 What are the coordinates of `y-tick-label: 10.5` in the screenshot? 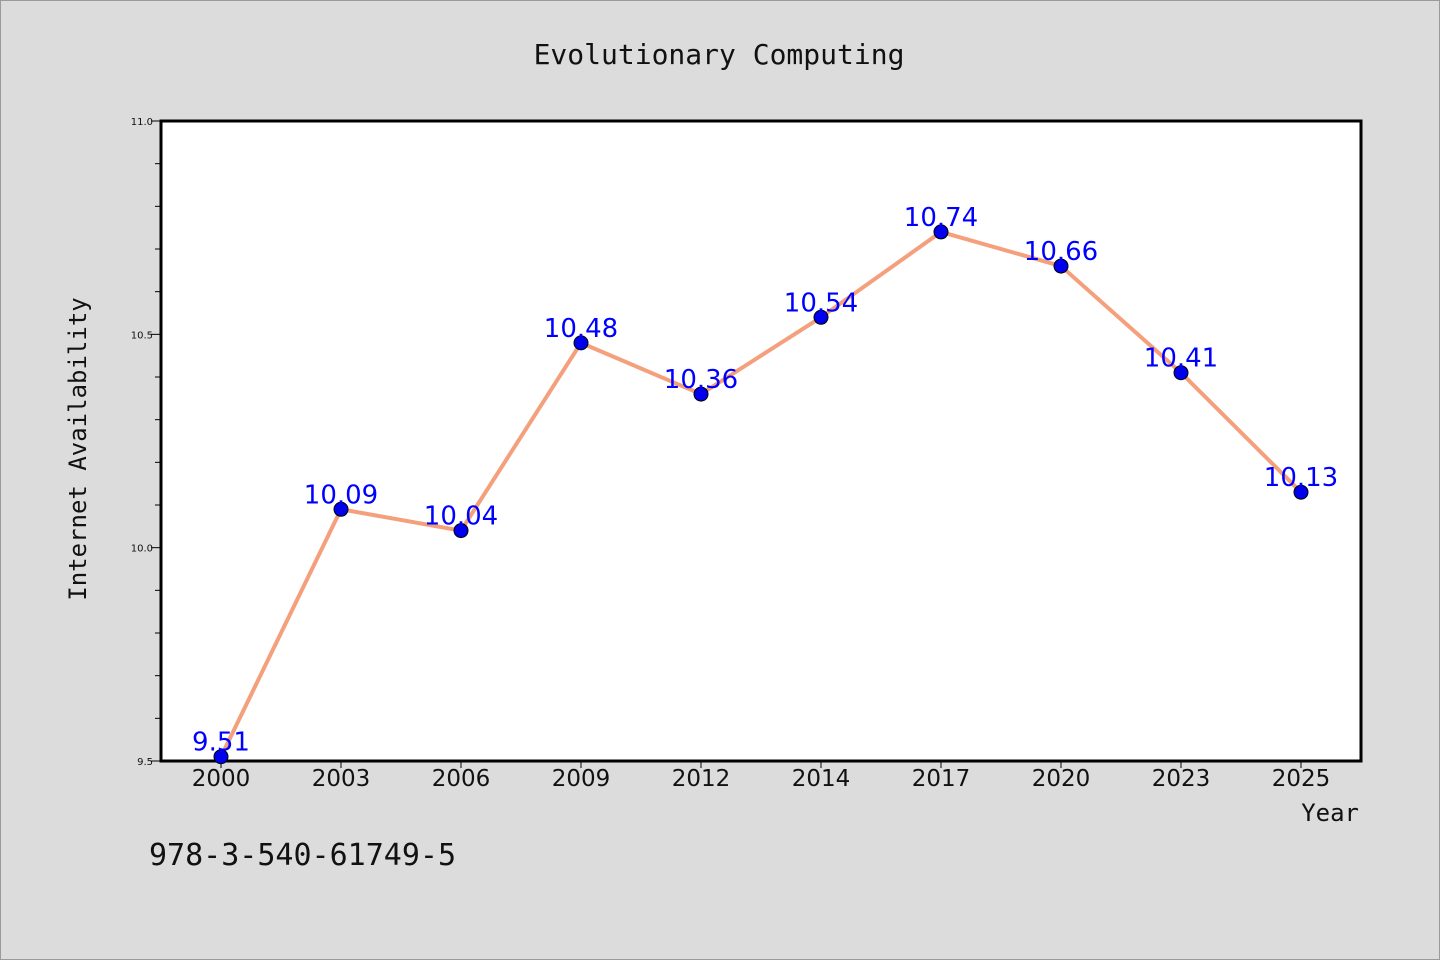 It's located at (142, 335).